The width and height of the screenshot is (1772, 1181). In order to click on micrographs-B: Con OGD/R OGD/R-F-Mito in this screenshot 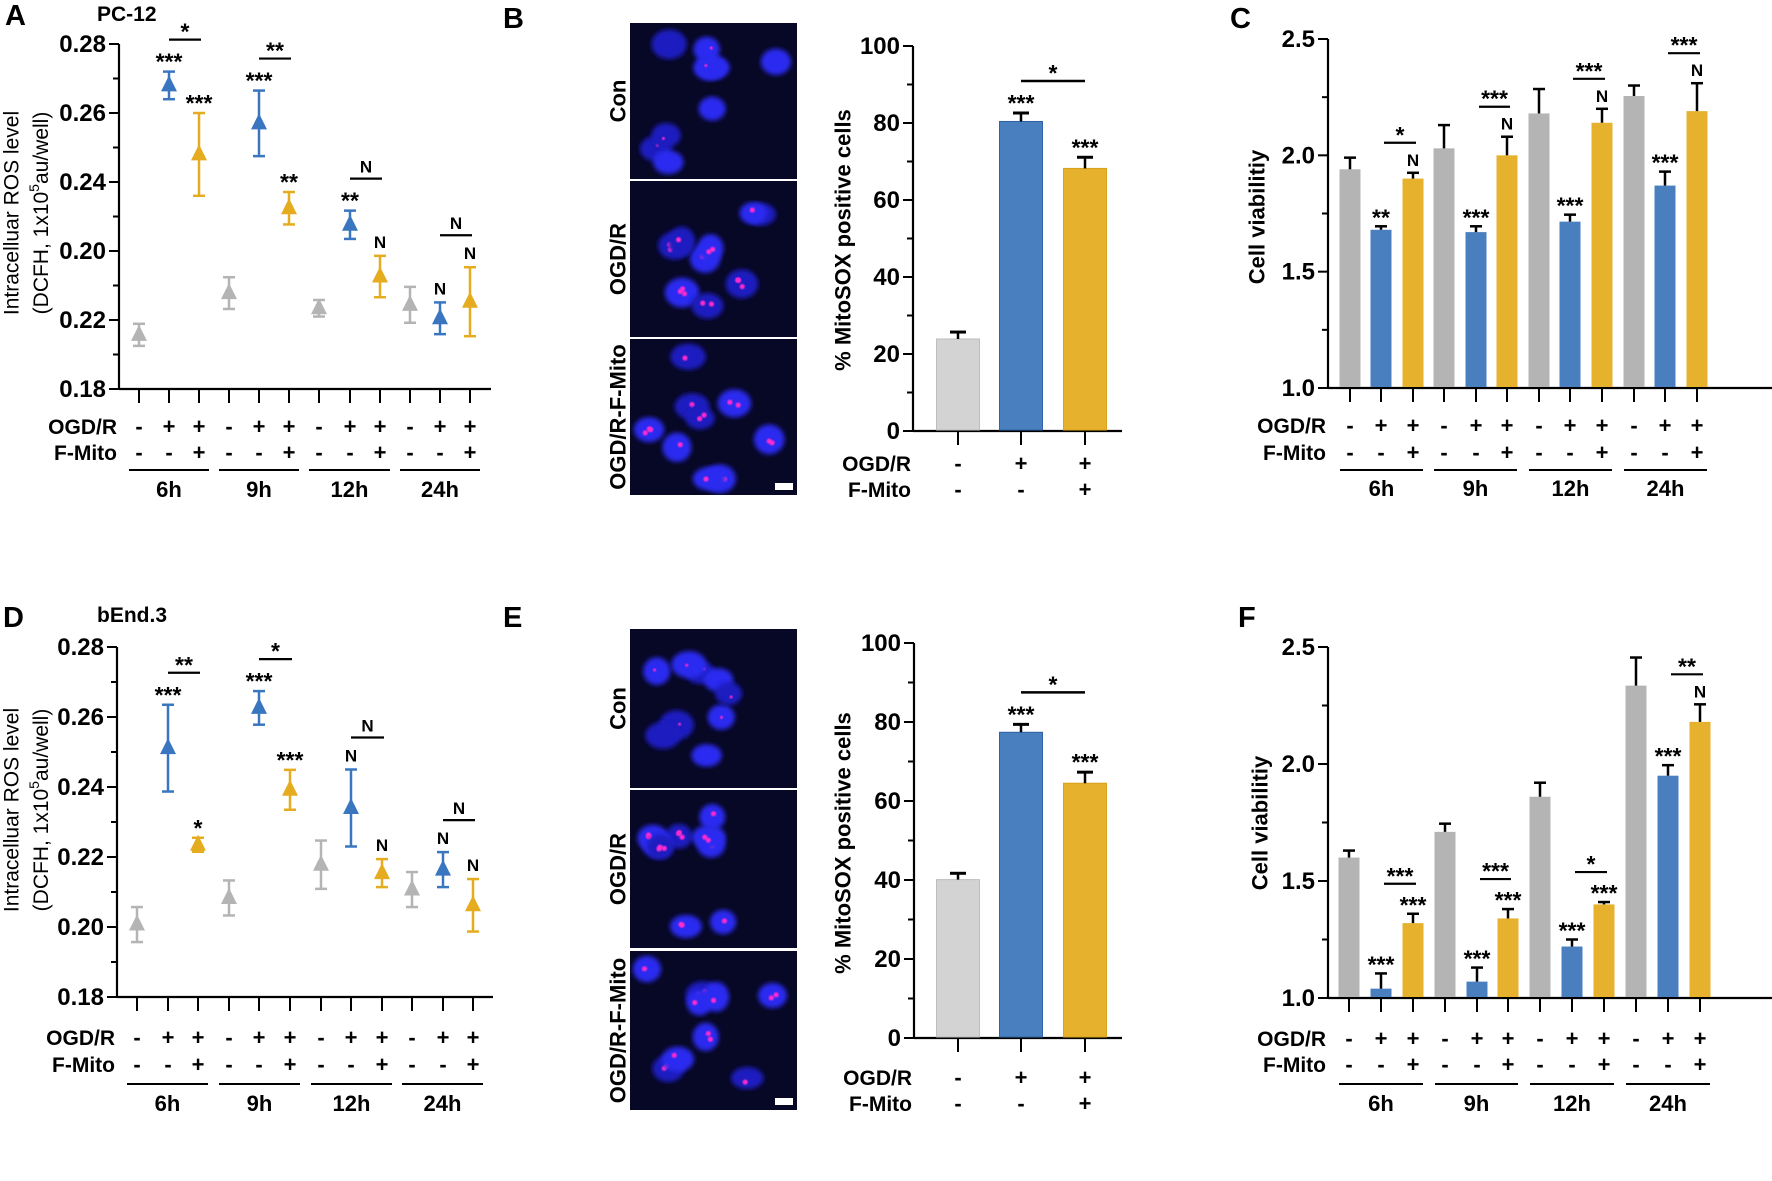, I will do `click(701, 259)`.